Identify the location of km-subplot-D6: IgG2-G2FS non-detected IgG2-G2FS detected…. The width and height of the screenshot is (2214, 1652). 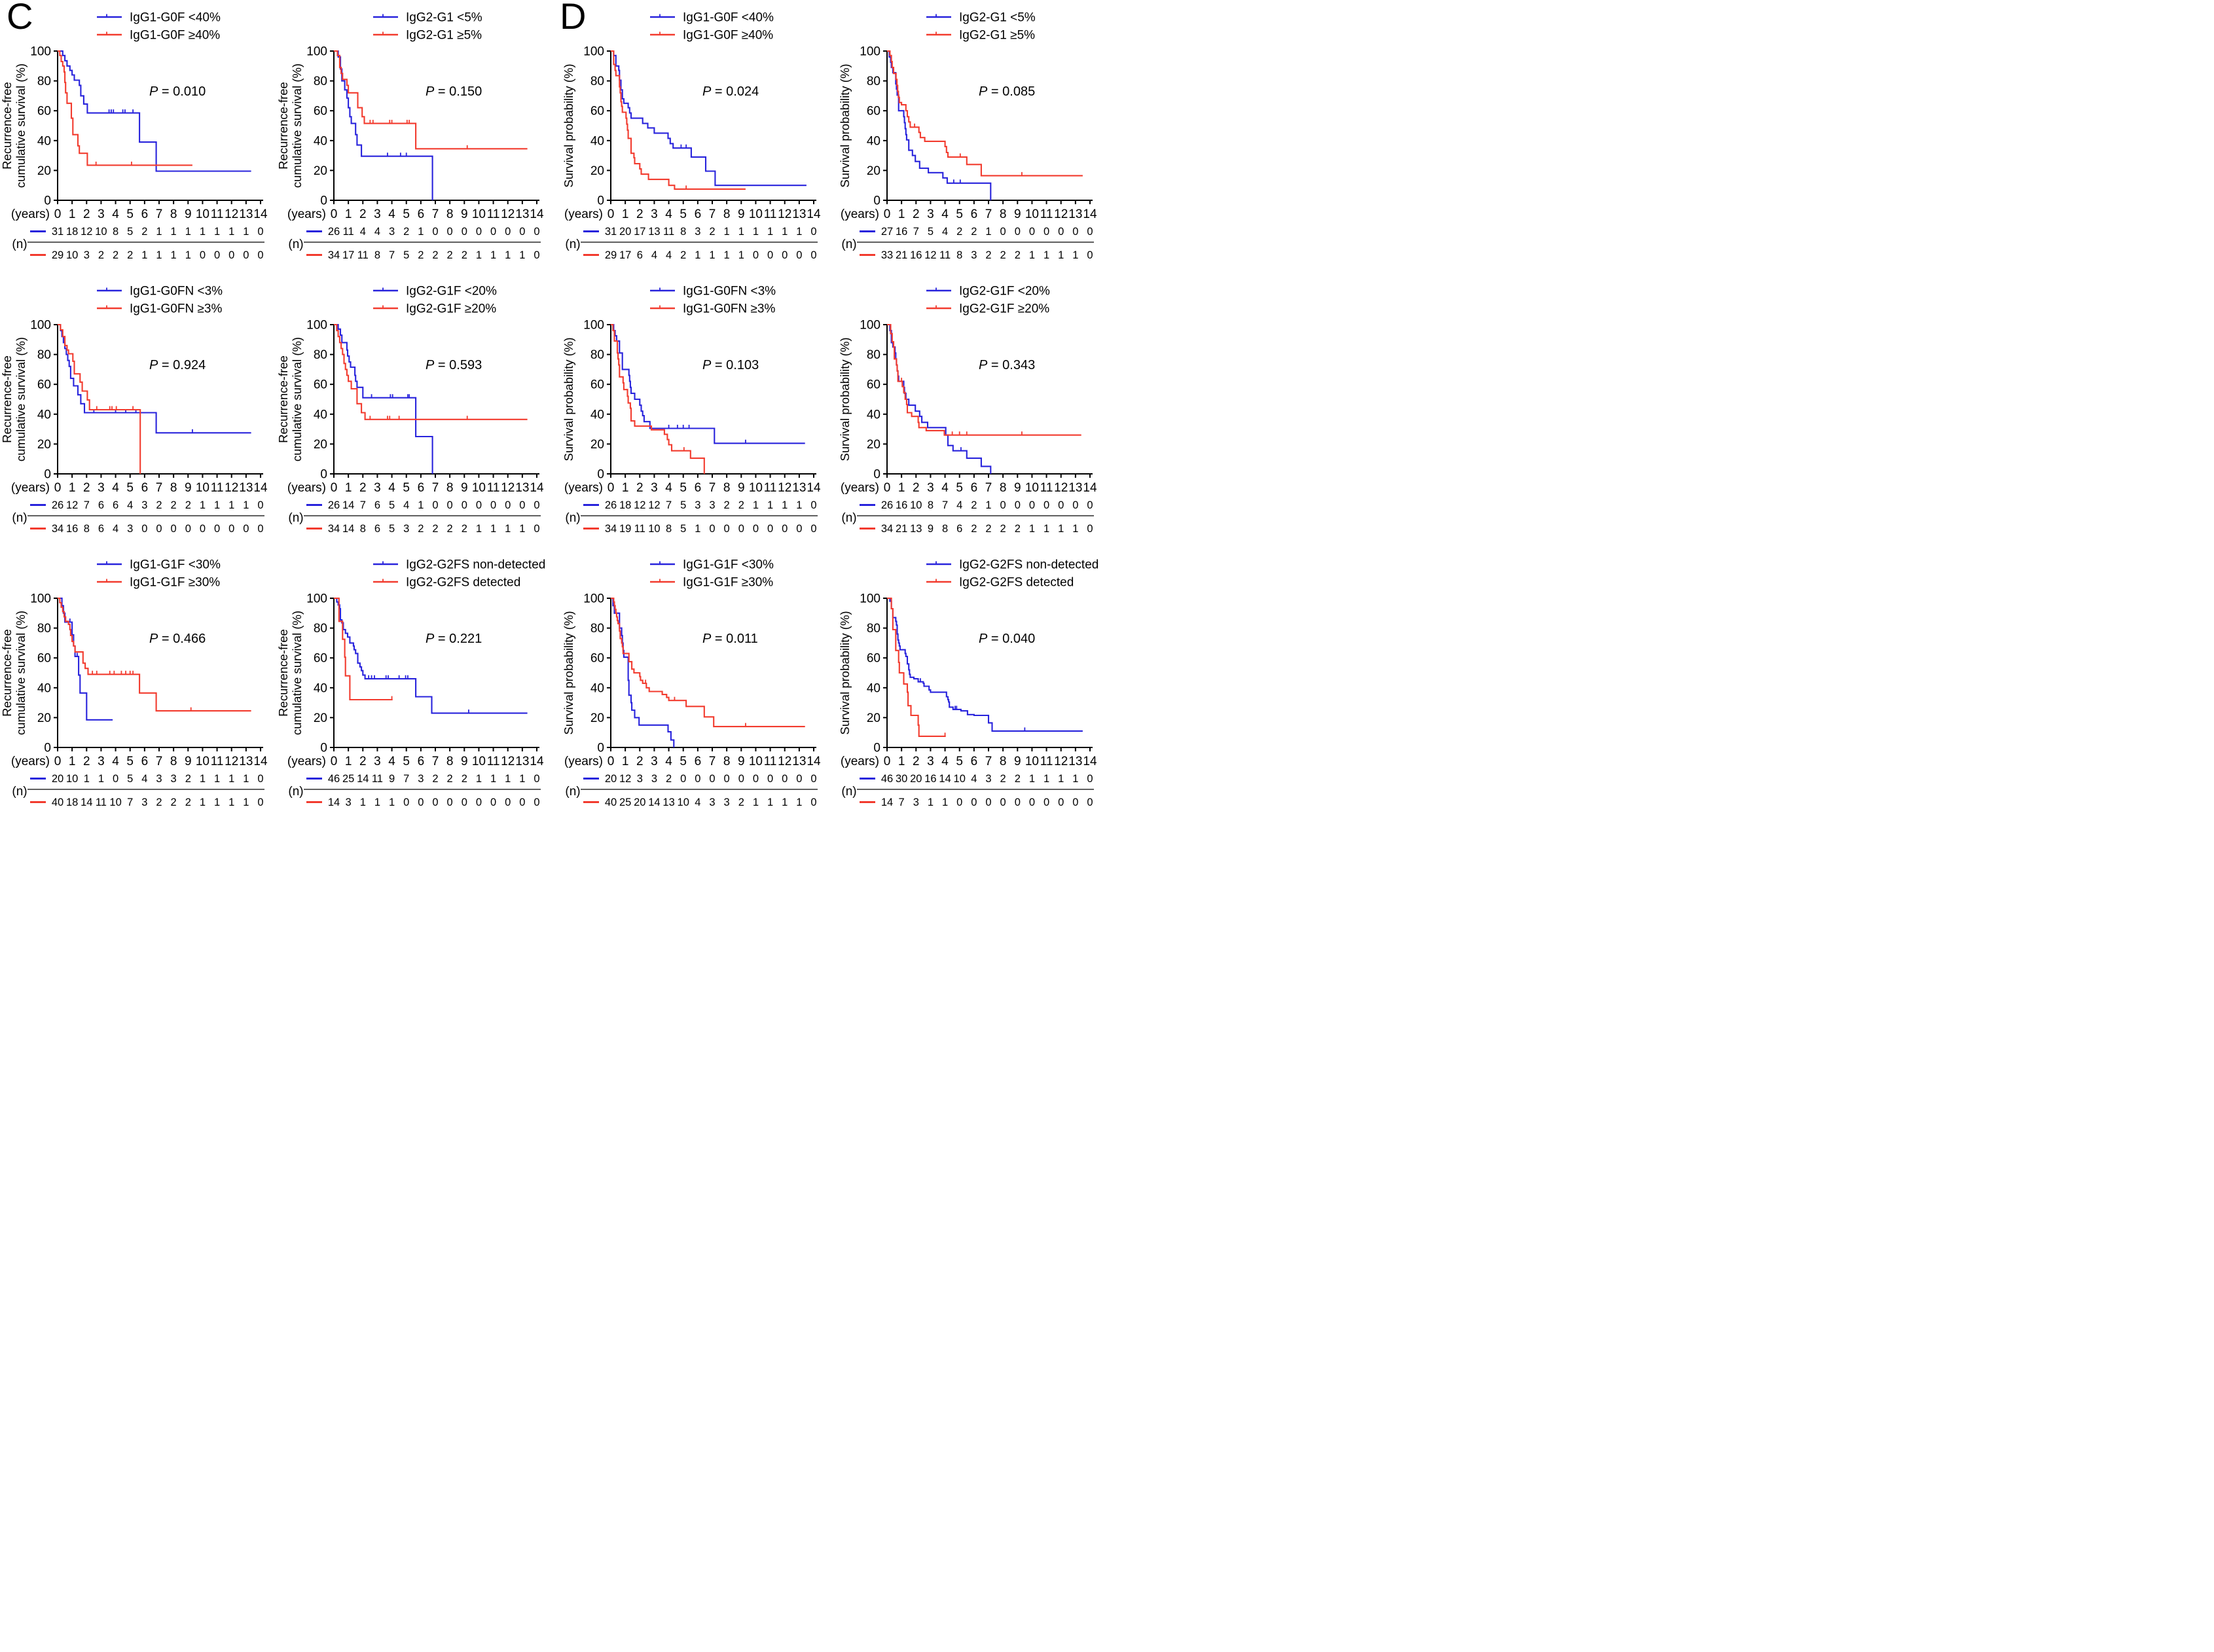
(968, 683).